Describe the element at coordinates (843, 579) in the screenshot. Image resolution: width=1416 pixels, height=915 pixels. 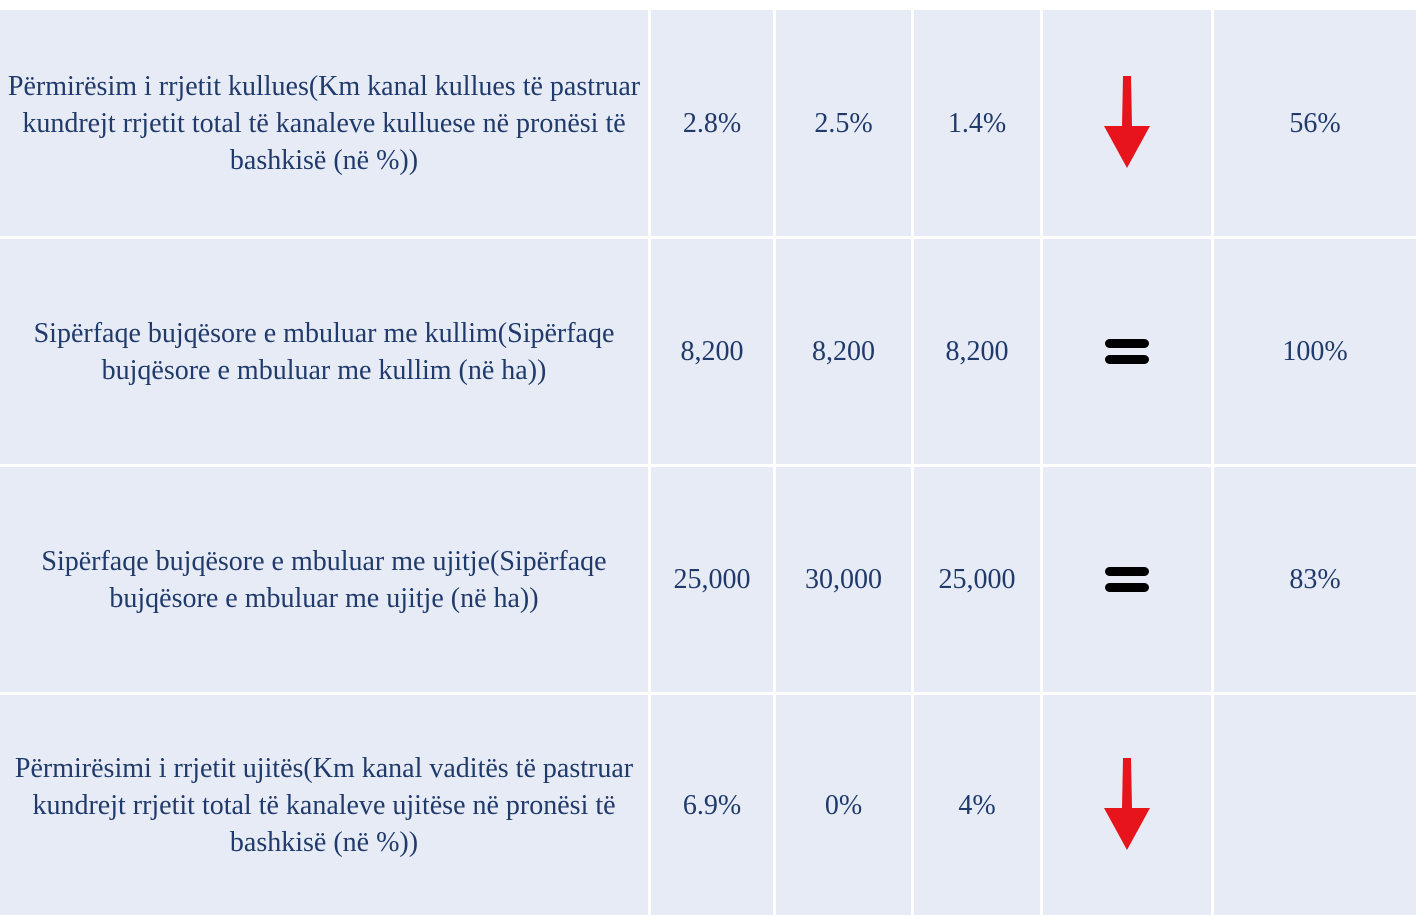
I see `value: 30,000` at that location.